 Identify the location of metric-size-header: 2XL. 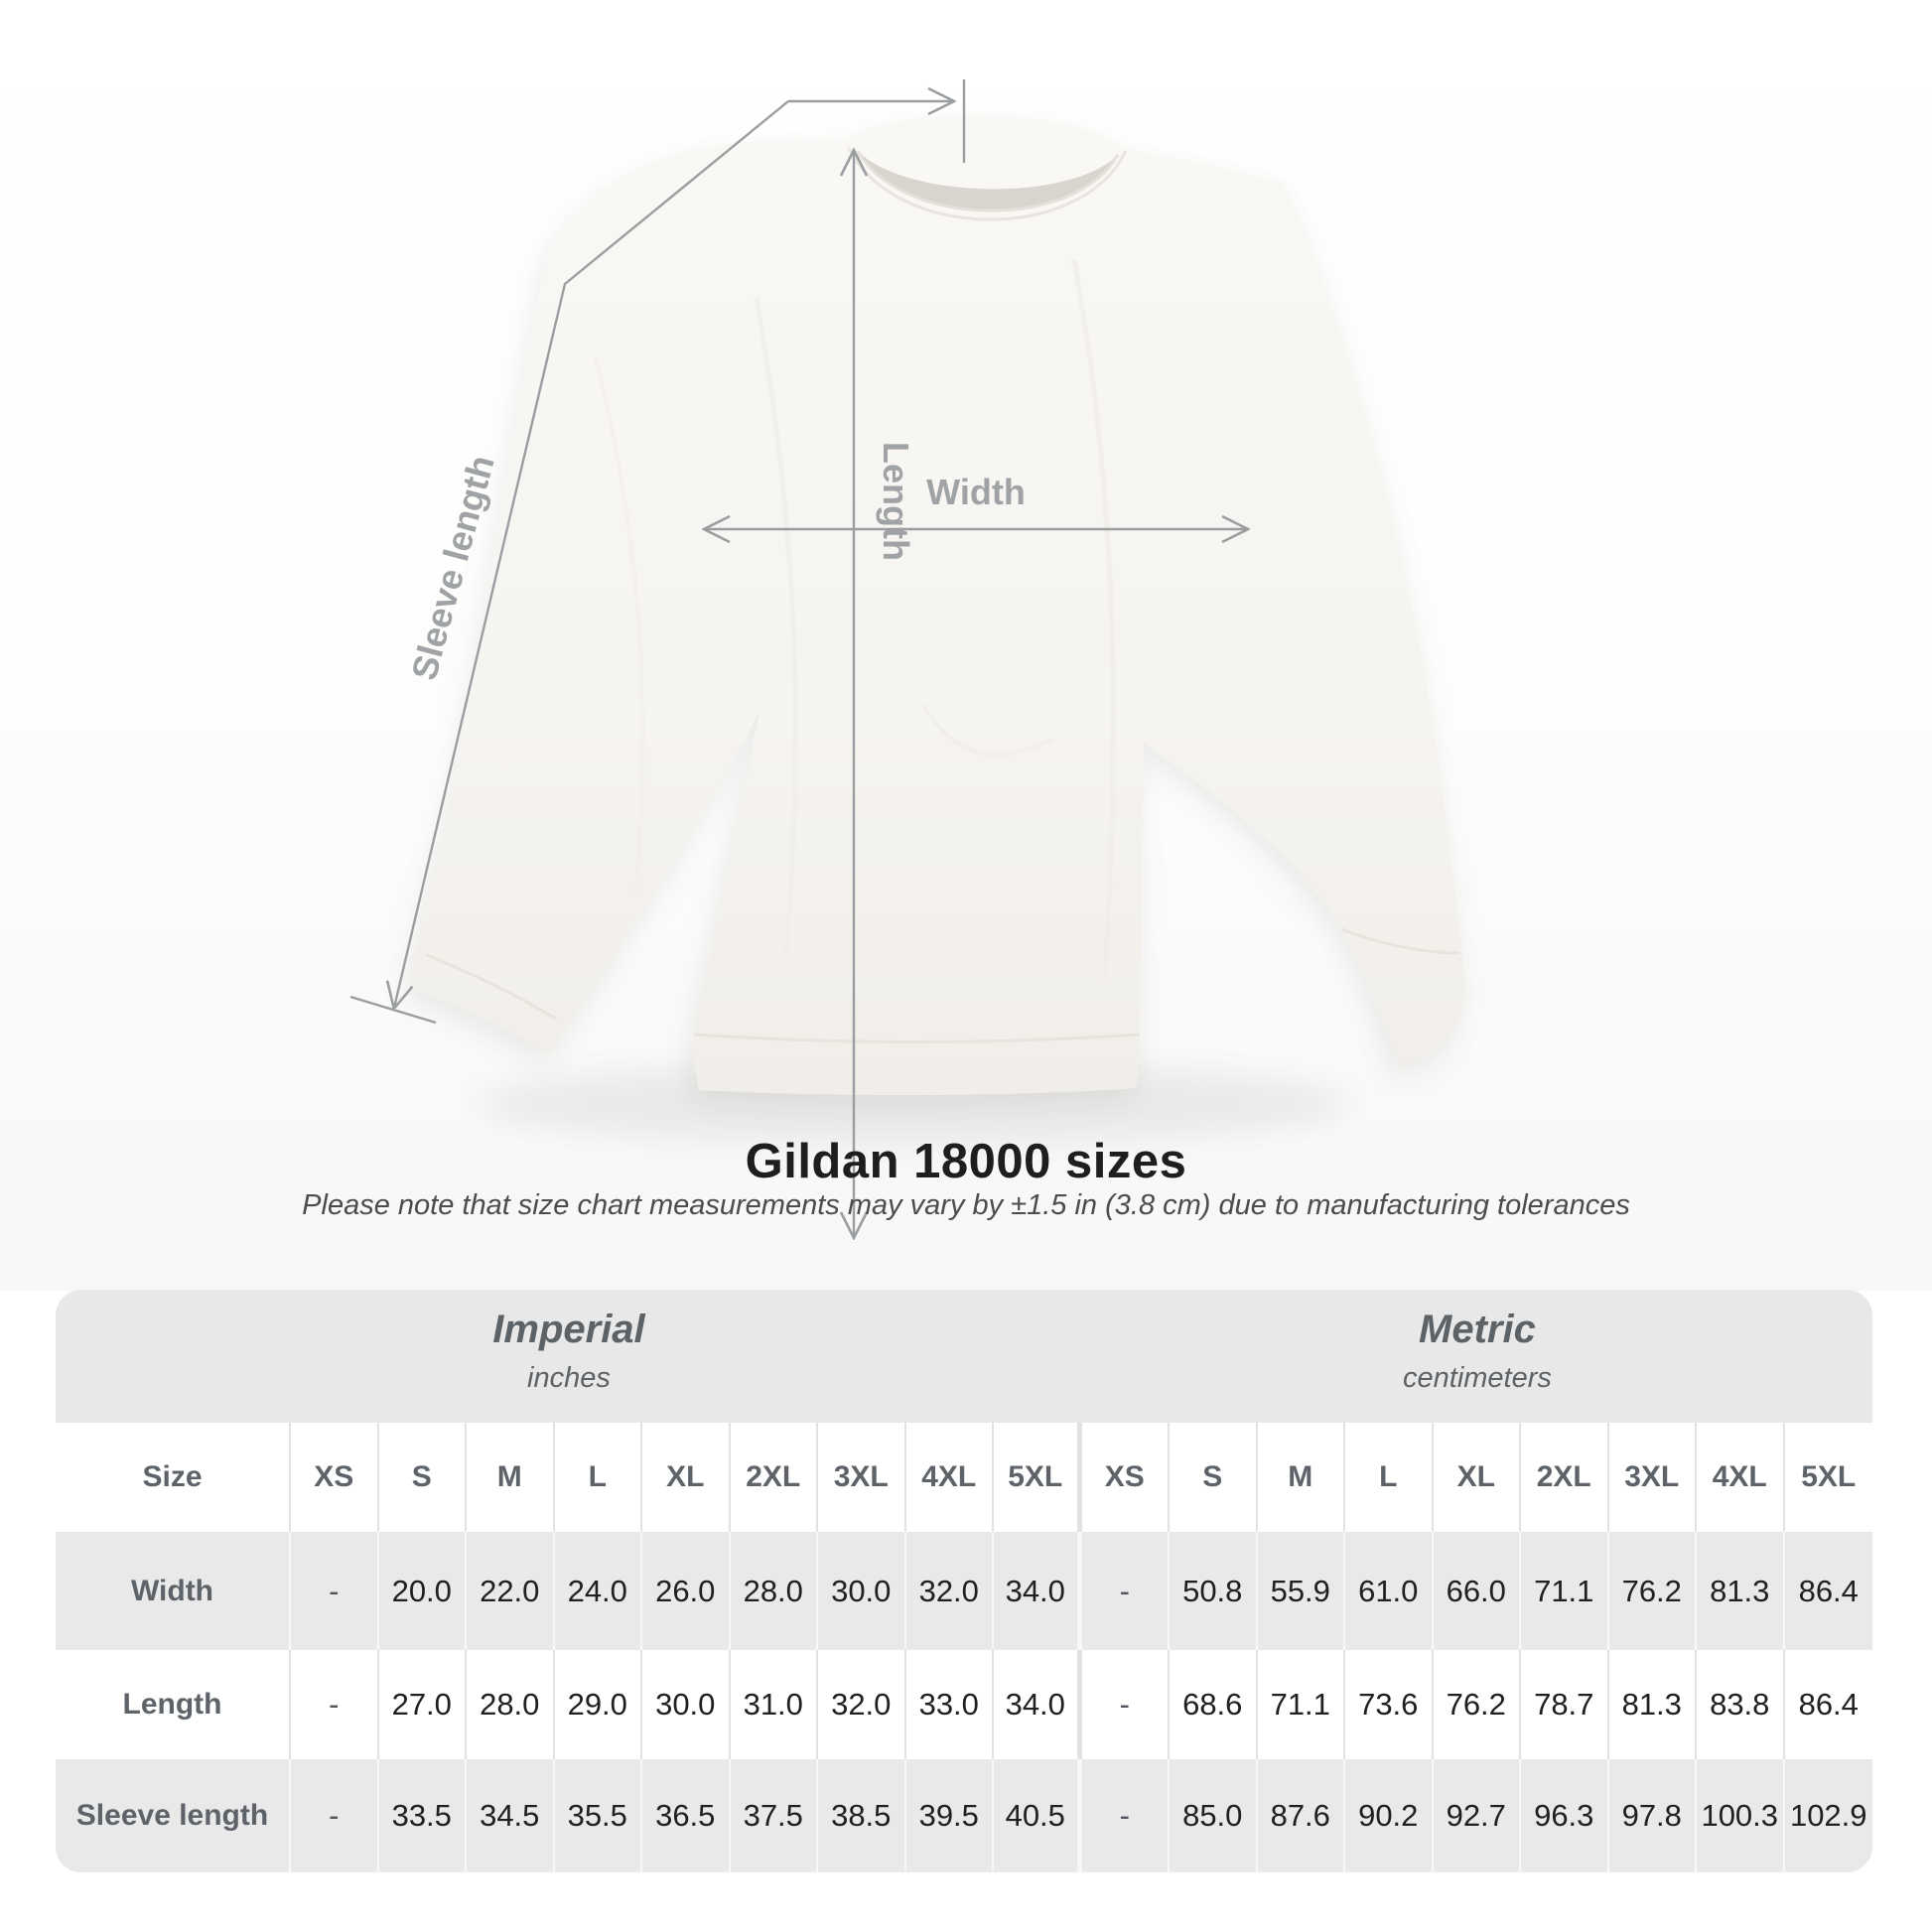
(1565, 1478).